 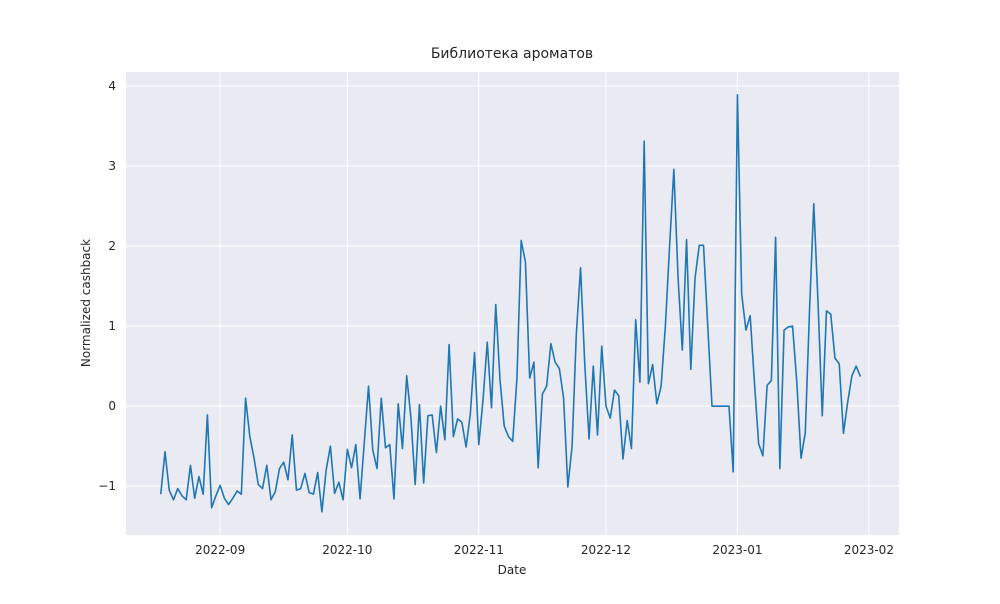 I want to click on x-axis-label: Date, so click(x=512, y=570).